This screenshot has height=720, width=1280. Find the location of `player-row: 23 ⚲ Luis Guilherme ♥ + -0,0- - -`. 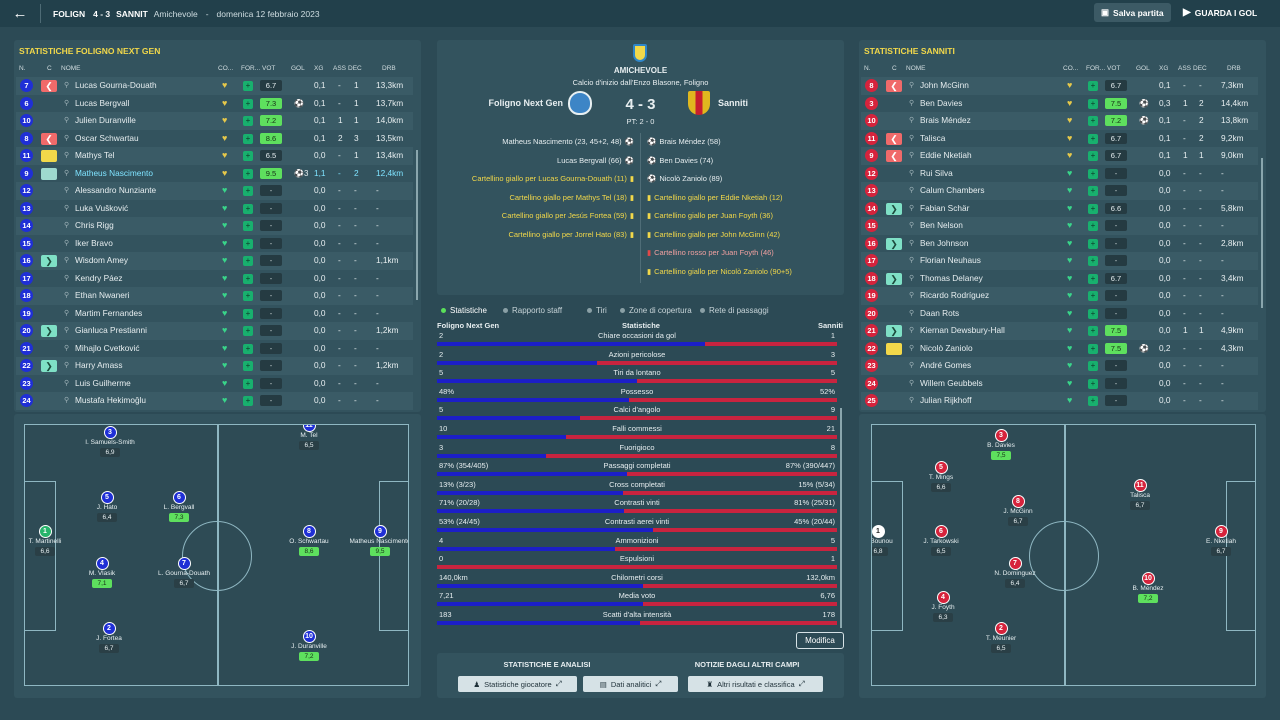

player-row: 23 ⚲ Luis Guilherme ♥ + -0,0- - - is located at coordinates (214, 384).